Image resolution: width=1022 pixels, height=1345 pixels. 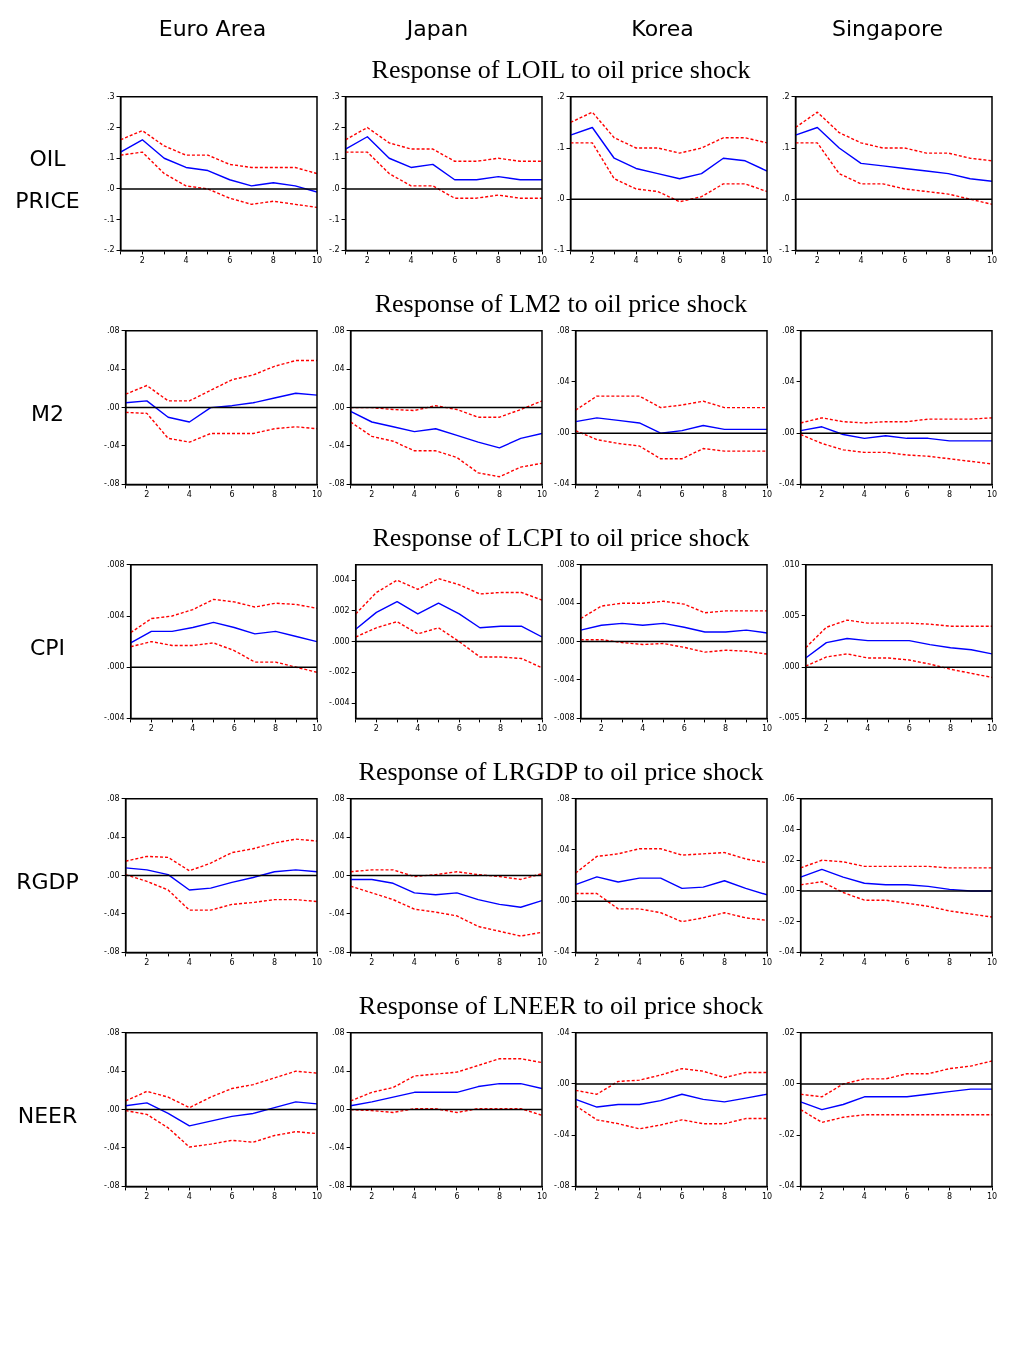 I want to click on y-tick-label: .005, so click(x=790, y=616).